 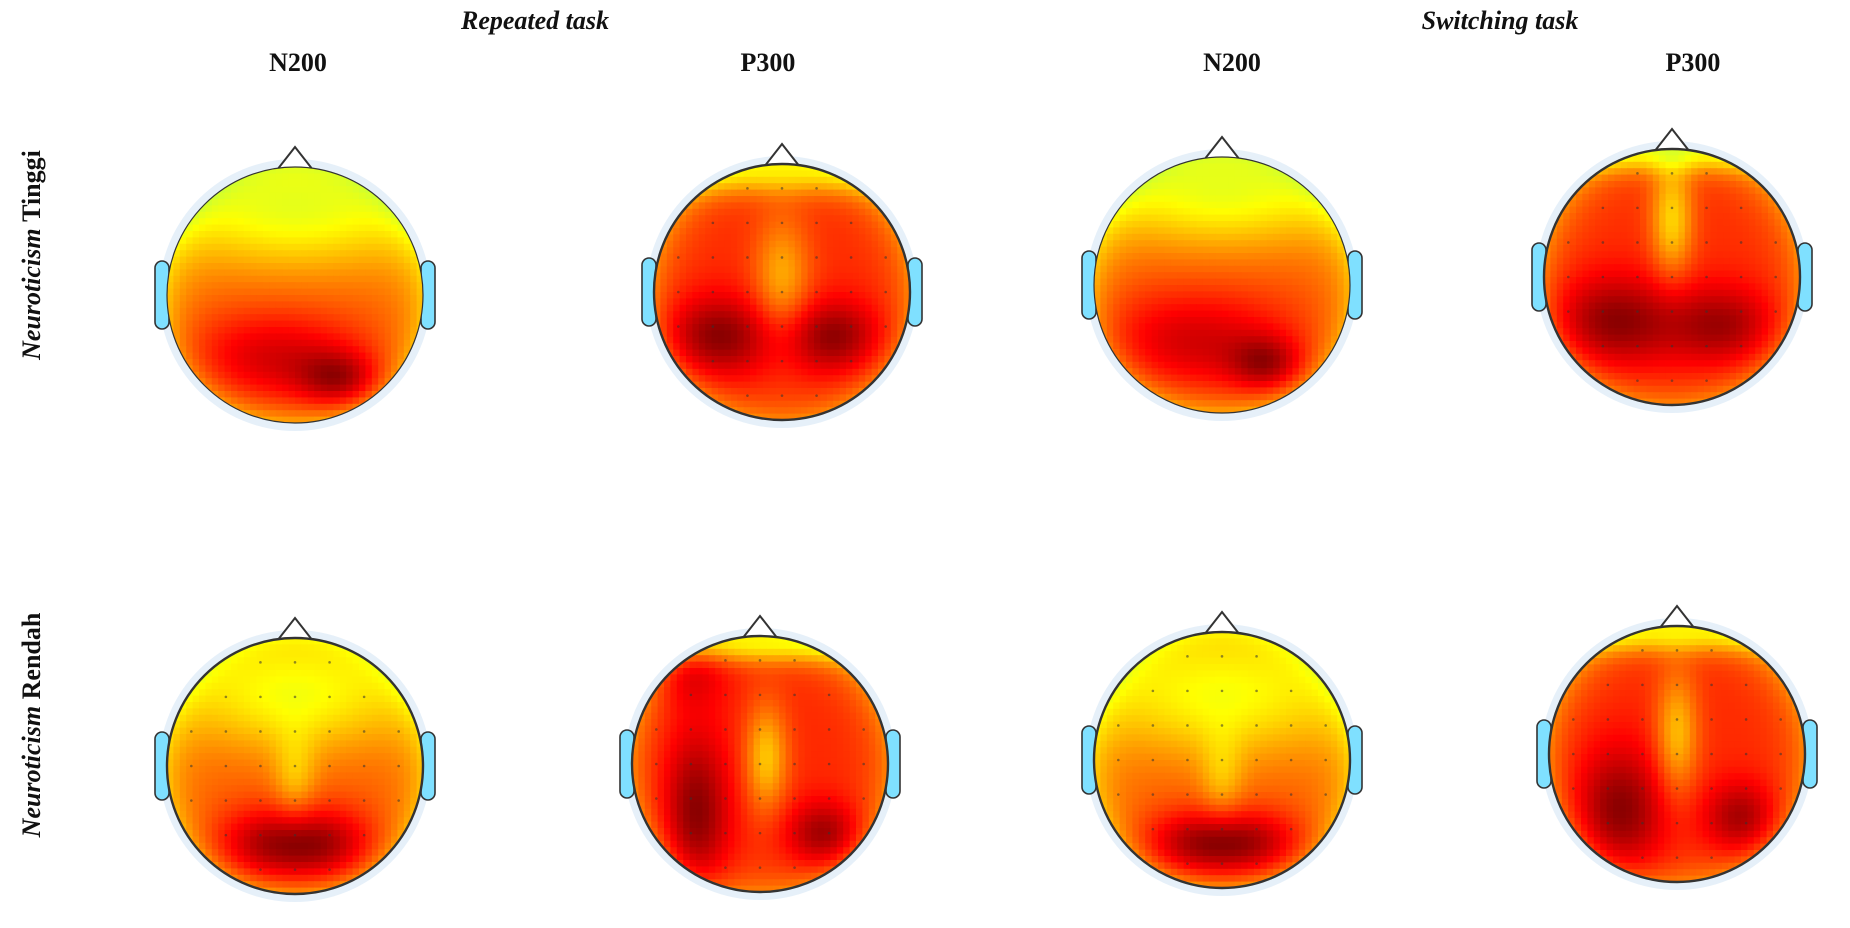 I want to click on row-label-rendah: Neuroticism Rendah, so click(x=32, y=725).